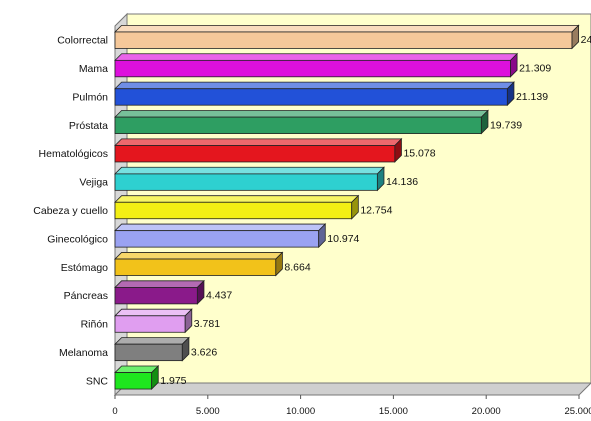 The image size is (591, 421). Describe the element at coordinates (419, 154) in the screenshot. I see `value-label: 15.078` at that location.